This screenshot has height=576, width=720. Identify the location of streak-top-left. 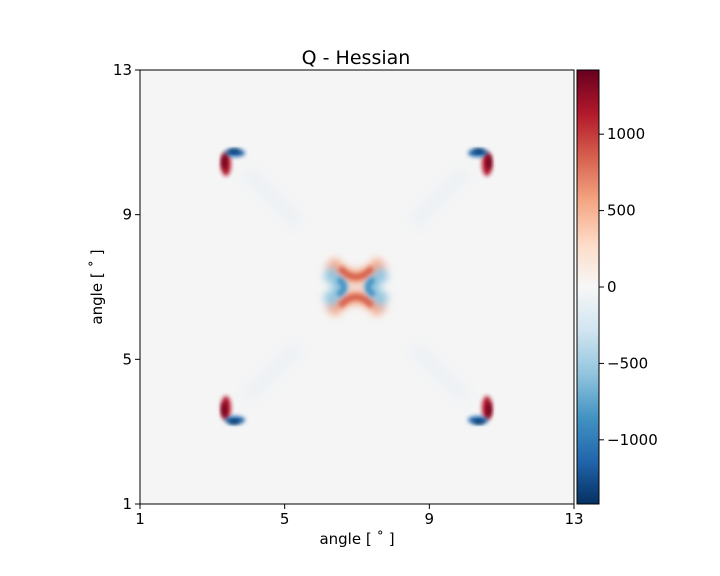
(272, 197).